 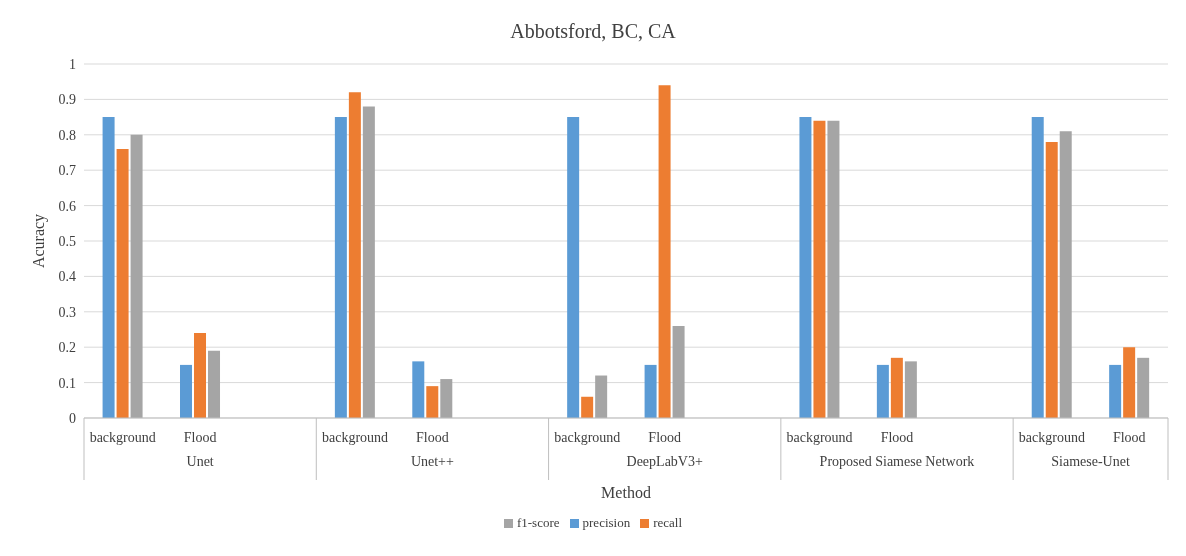 What do you see at coordinates (606, 522) in the screenshot?
I see `legend-label: precision` at bounding box center [606, 522].